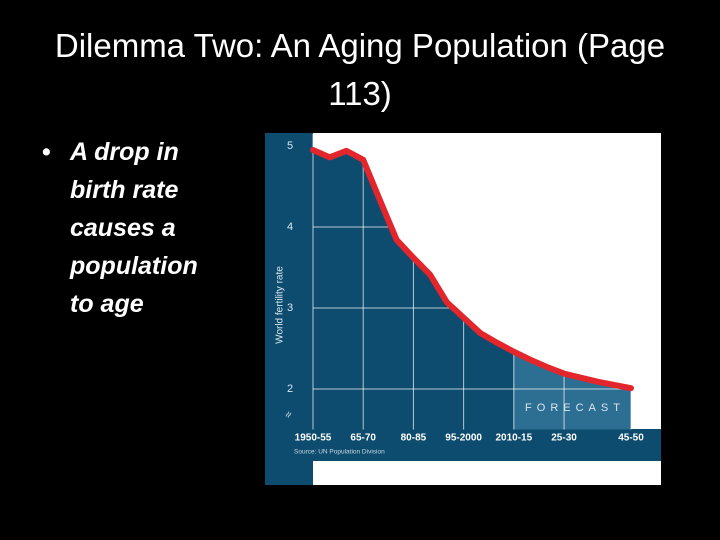  Describe the element at coordinates (280, 305) in the screenshot. I see `y-axis-label: World fertility rate` at that location.